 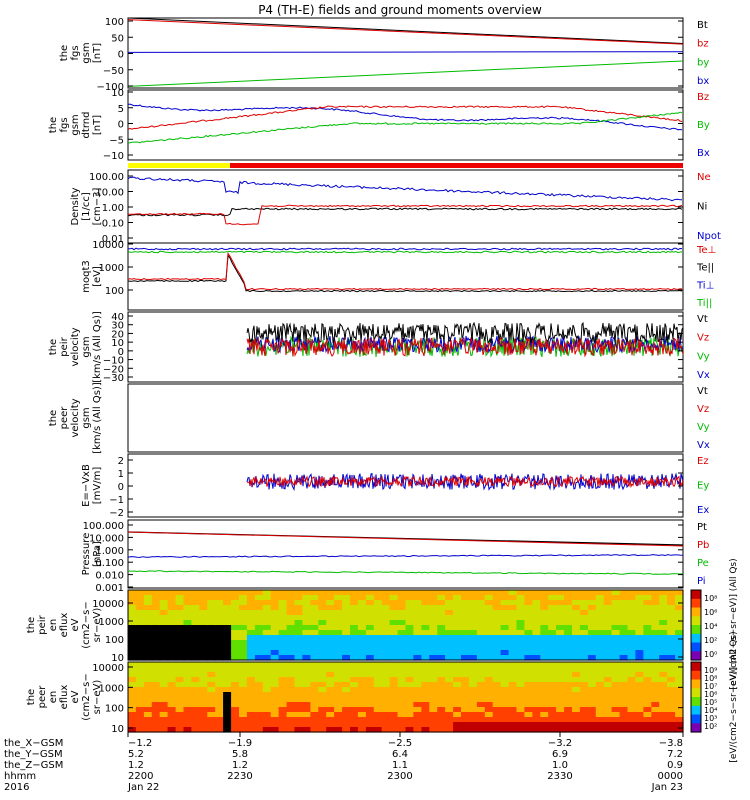 What do you see at coordinates (86, 206) in the screenshot?
I see `ylabel-line: [1/cc]` at bounding box center [86, 206].